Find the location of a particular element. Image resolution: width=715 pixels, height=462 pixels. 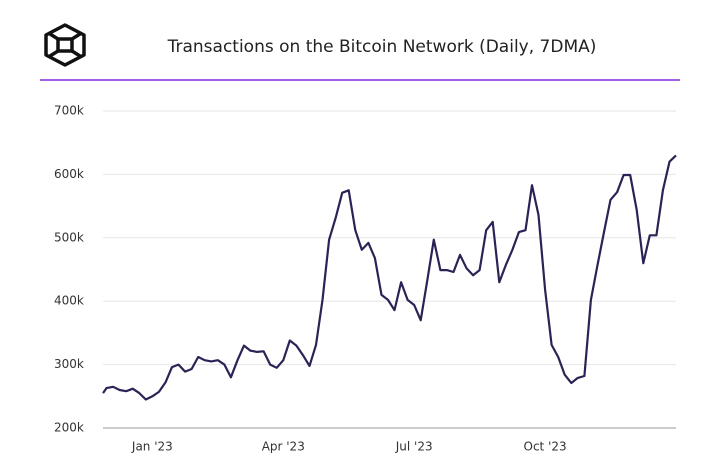

x-tick-label: Jul '23 is located at coordinates (414, 447).